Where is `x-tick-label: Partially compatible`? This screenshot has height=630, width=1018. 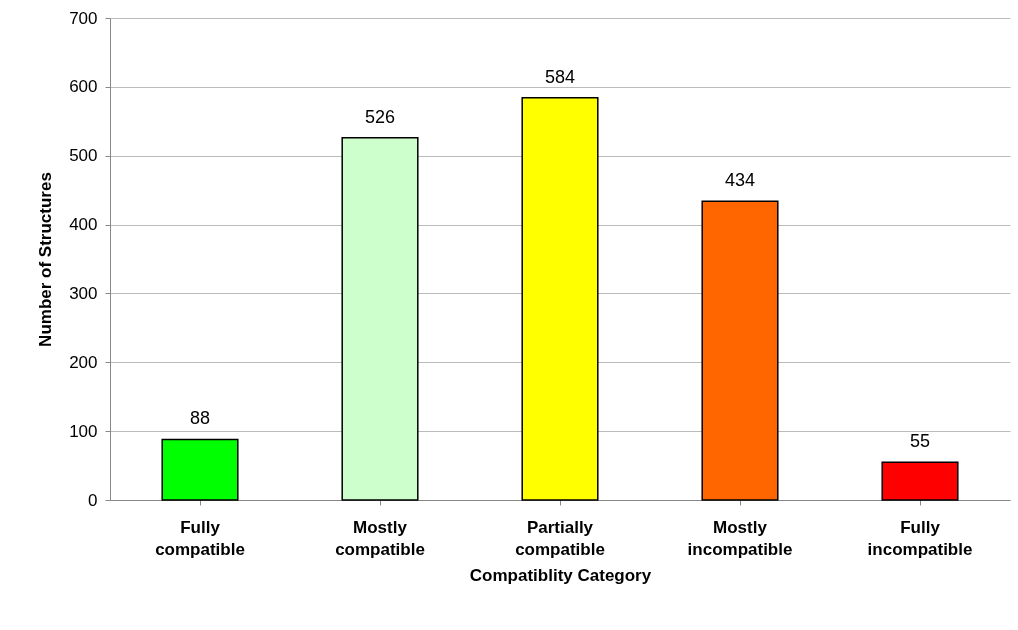
x-tick-label: Partially compatible is located at coordinates (560, 538).